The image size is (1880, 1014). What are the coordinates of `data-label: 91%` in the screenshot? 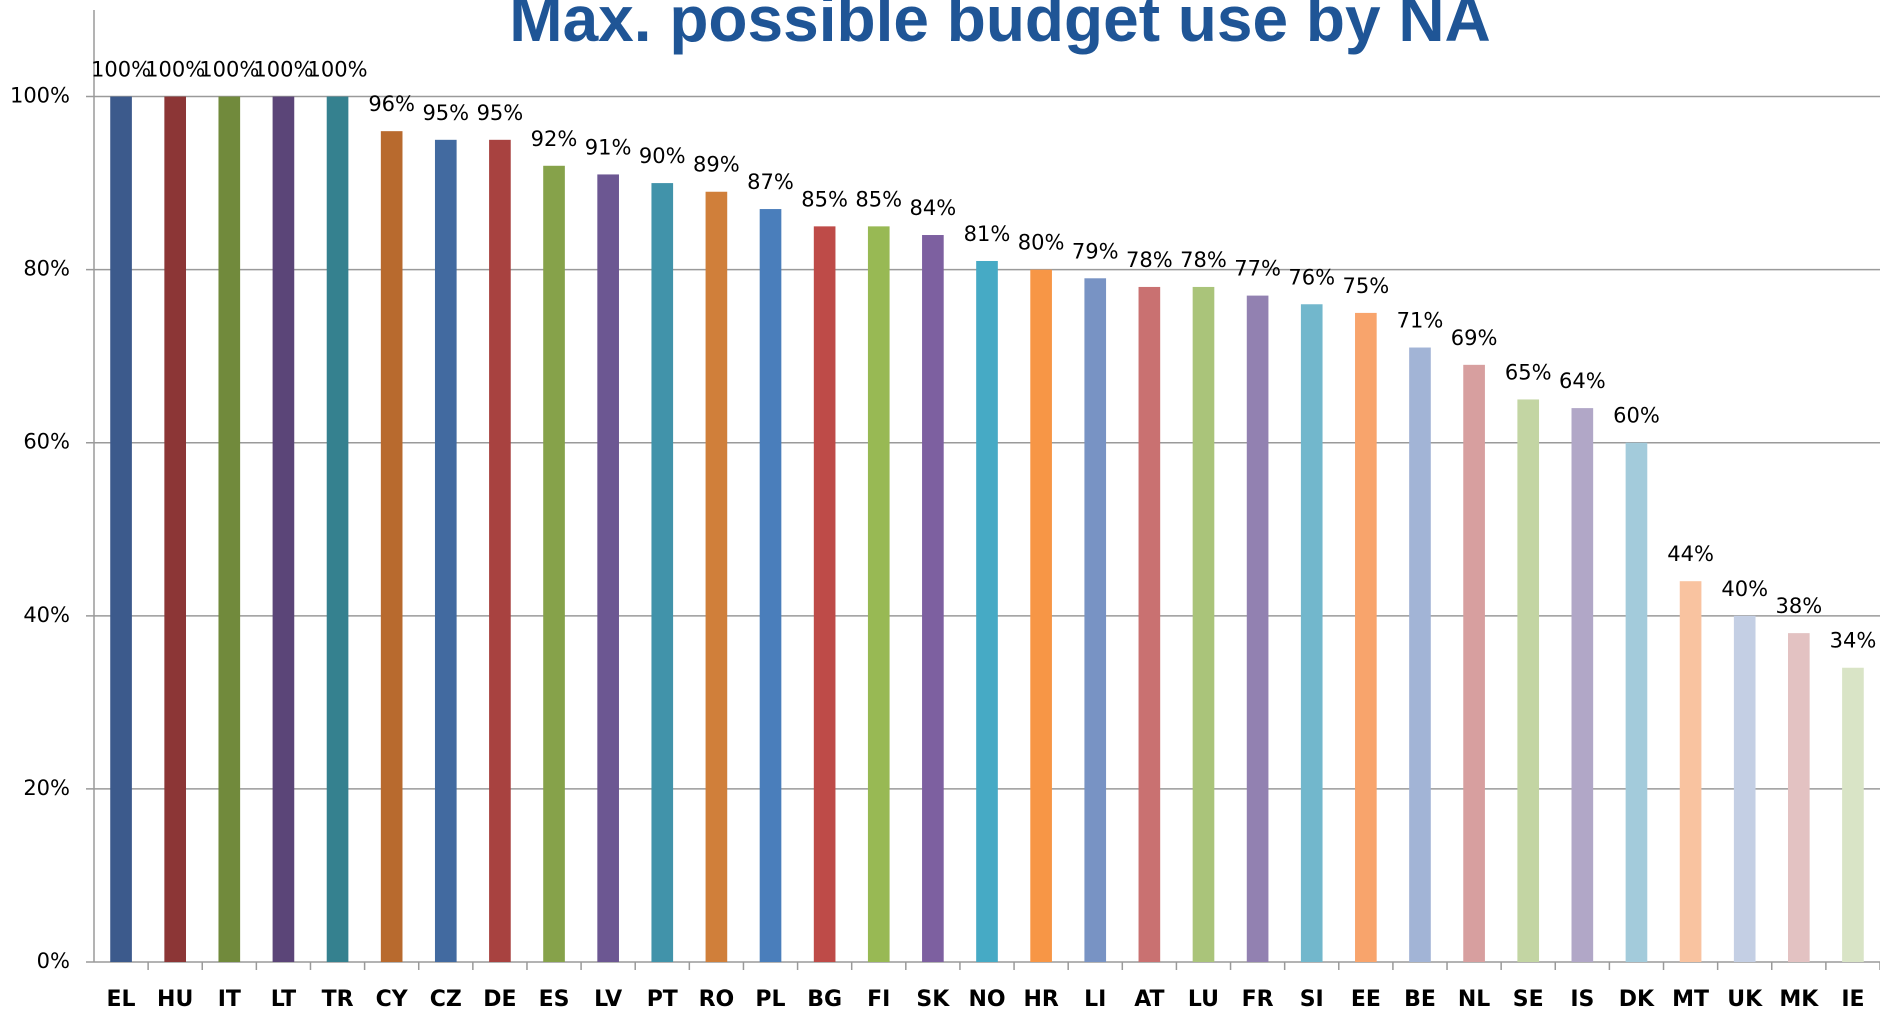 It's located at (608, 147).